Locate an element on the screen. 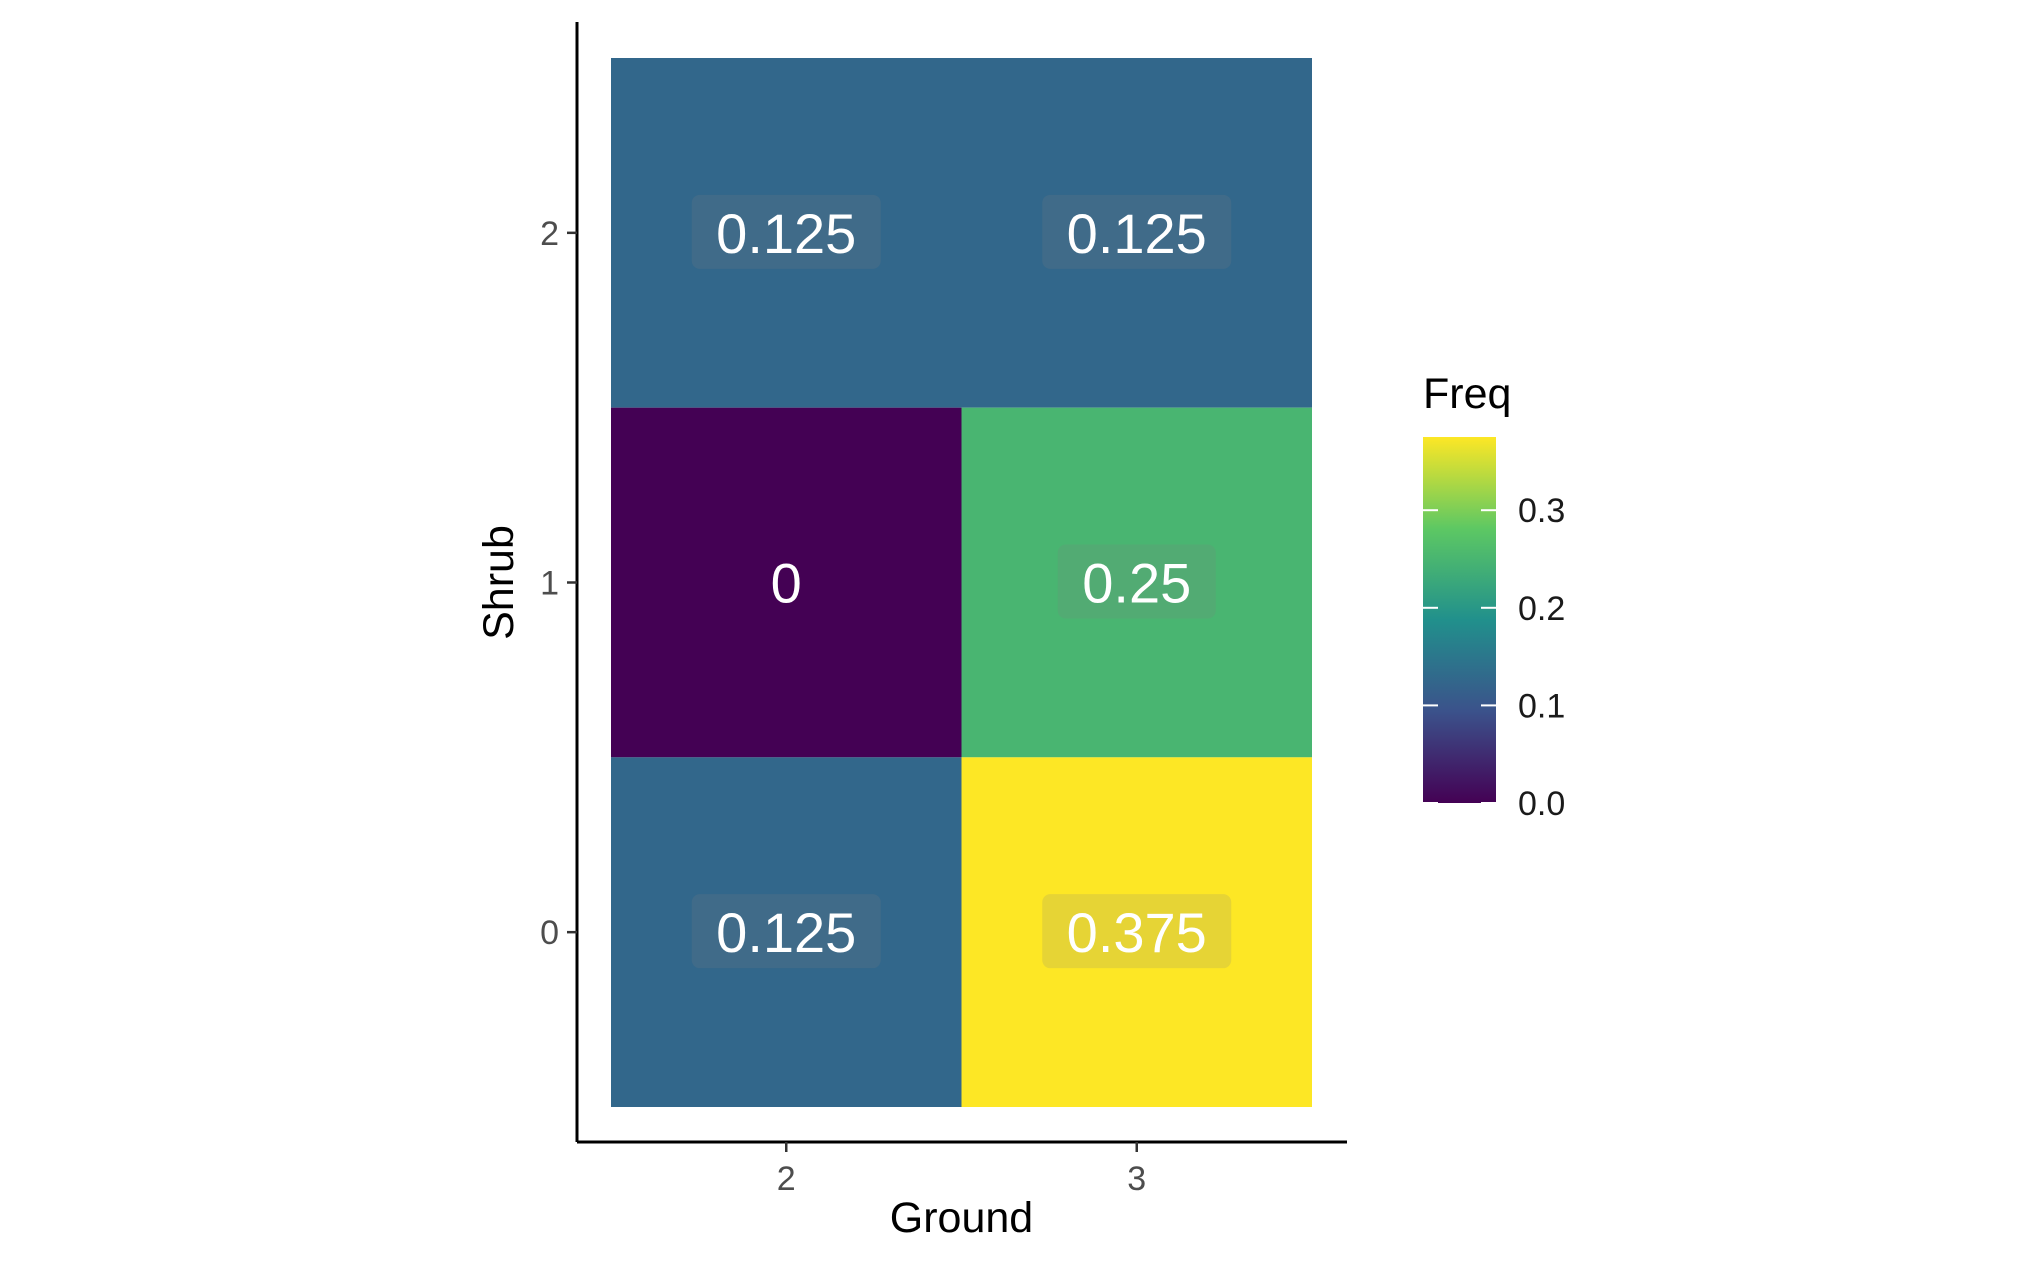 The image size is (2043, 1262). heatmap-cell: 0.25 is located at coordinates (1136, 582).